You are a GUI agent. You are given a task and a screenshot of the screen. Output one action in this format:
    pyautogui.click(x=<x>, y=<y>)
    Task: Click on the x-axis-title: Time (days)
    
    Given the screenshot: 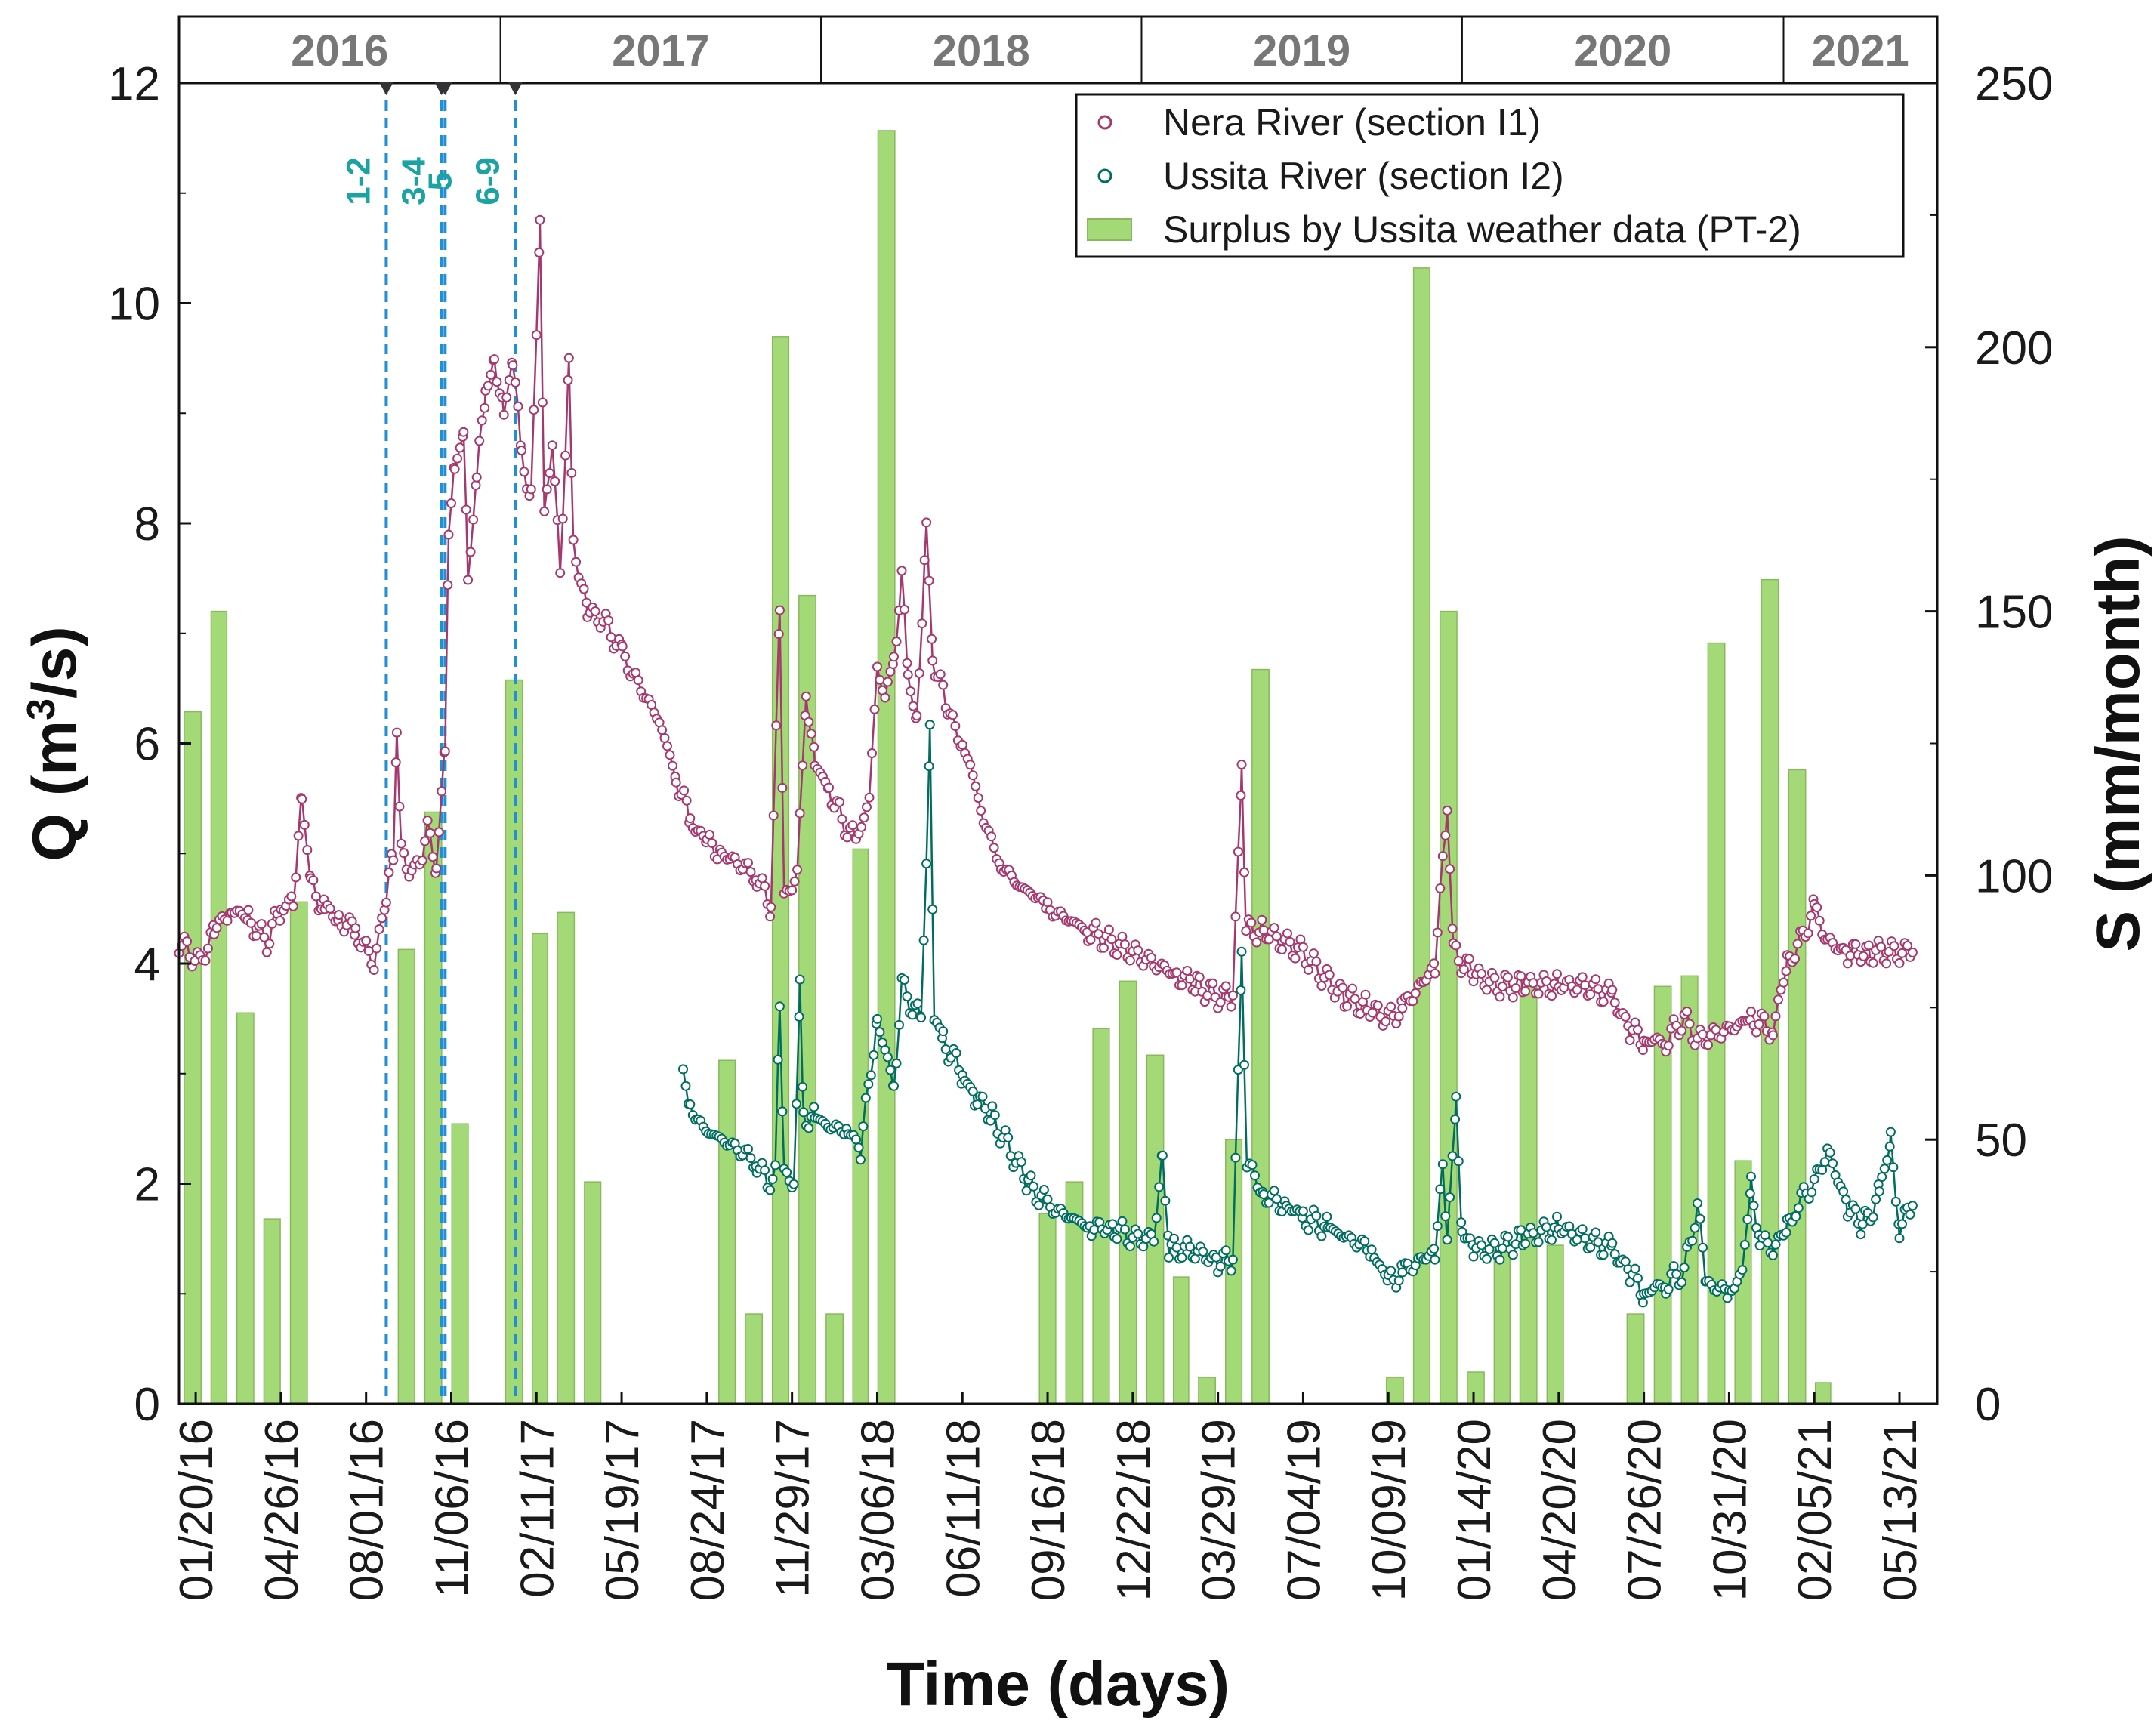 What is the action you would take?
    pyautogui.click(x=1058, y=1685)
    